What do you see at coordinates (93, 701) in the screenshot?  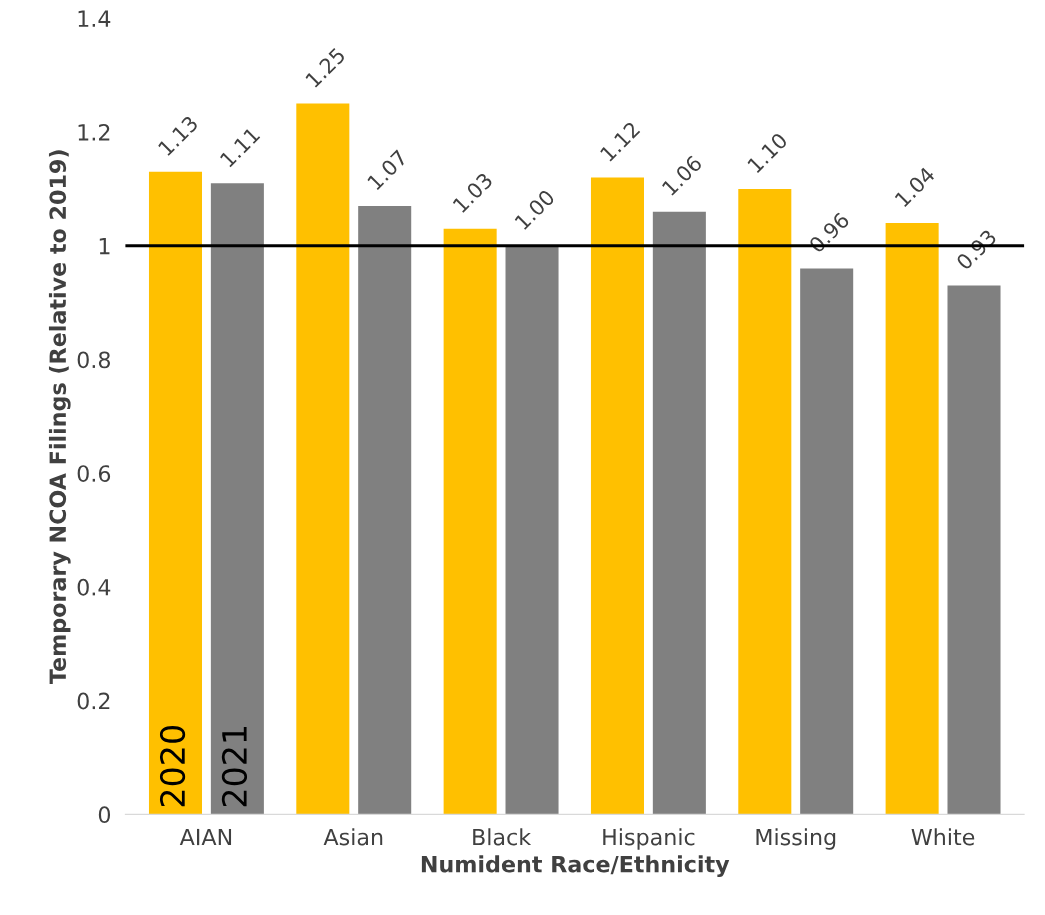 I see `y-tick-label: 0.2` at bounding box center [93, 701].